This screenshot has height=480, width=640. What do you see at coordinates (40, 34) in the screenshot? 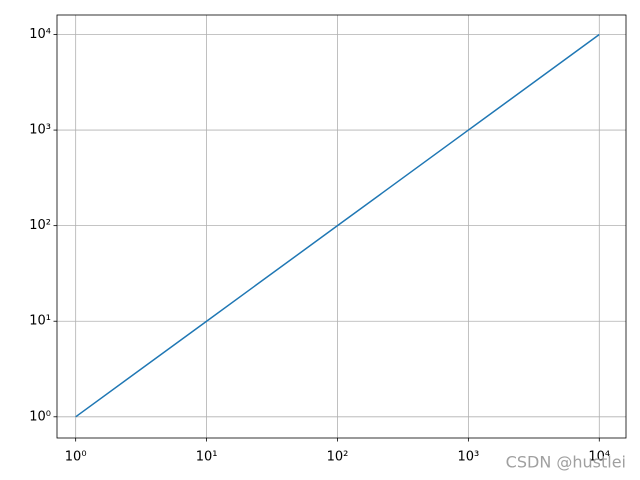
I see `y-tick-label: 10⁴` at bounding box center [40, 34].